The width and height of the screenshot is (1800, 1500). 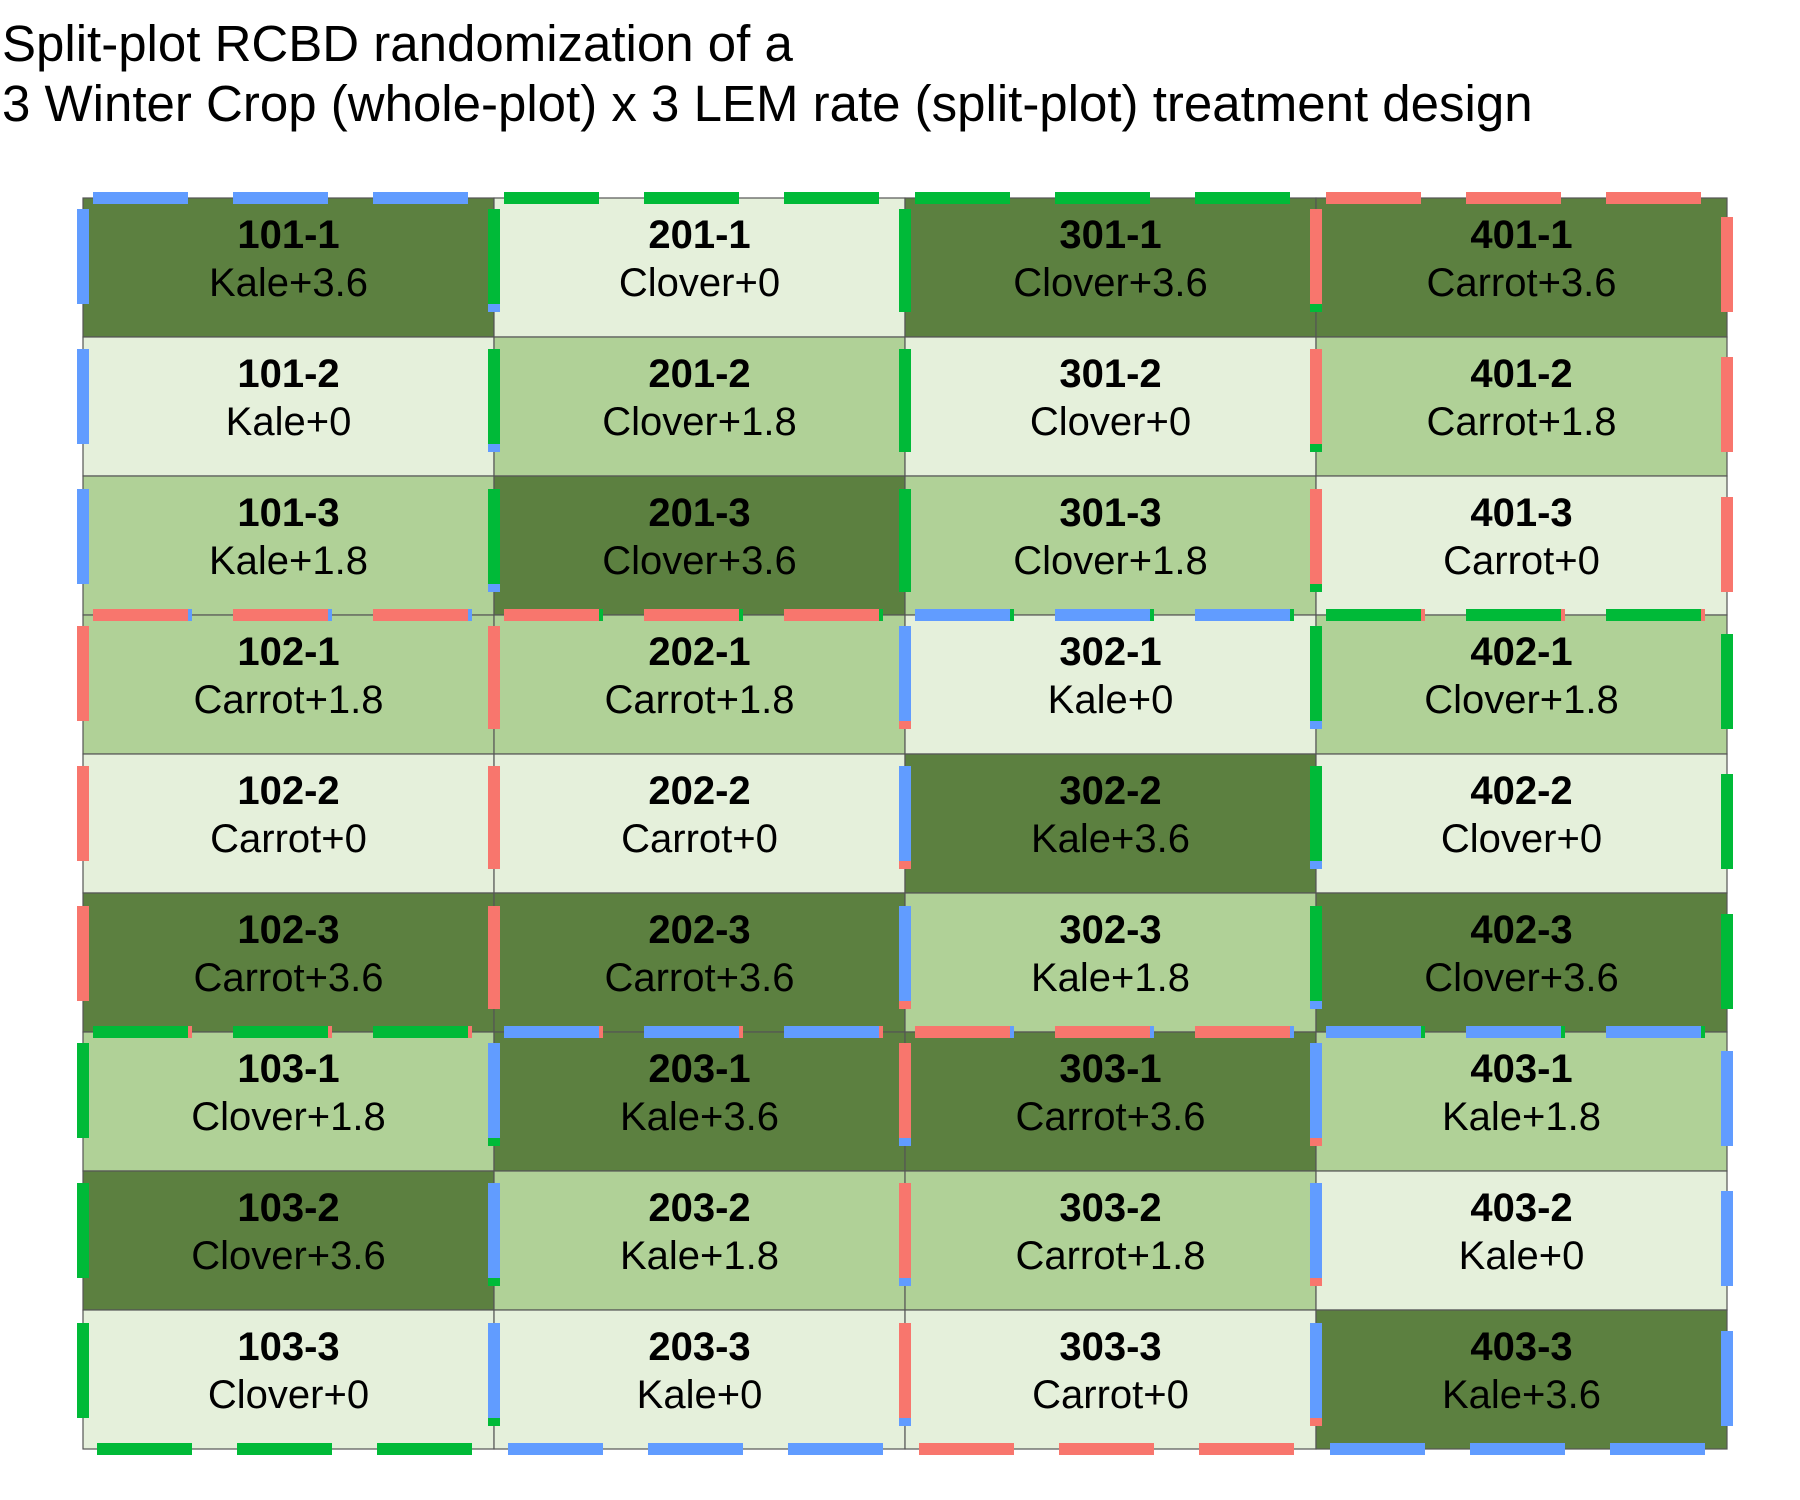 I want to click on plot-id-label: 301-2, so click(x=1110, y=374).